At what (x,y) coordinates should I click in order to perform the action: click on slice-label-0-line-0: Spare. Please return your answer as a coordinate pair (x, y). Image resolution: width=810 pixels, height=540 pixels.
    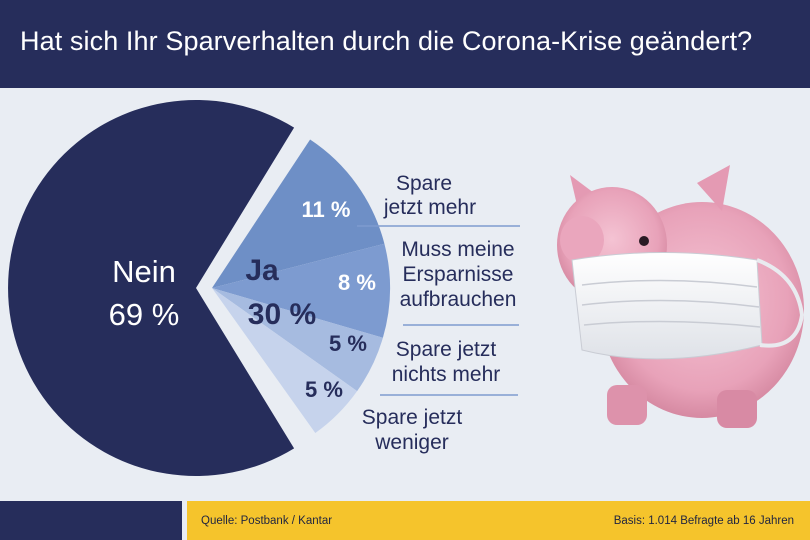
    Looking at the image, I should click on (424, 183).